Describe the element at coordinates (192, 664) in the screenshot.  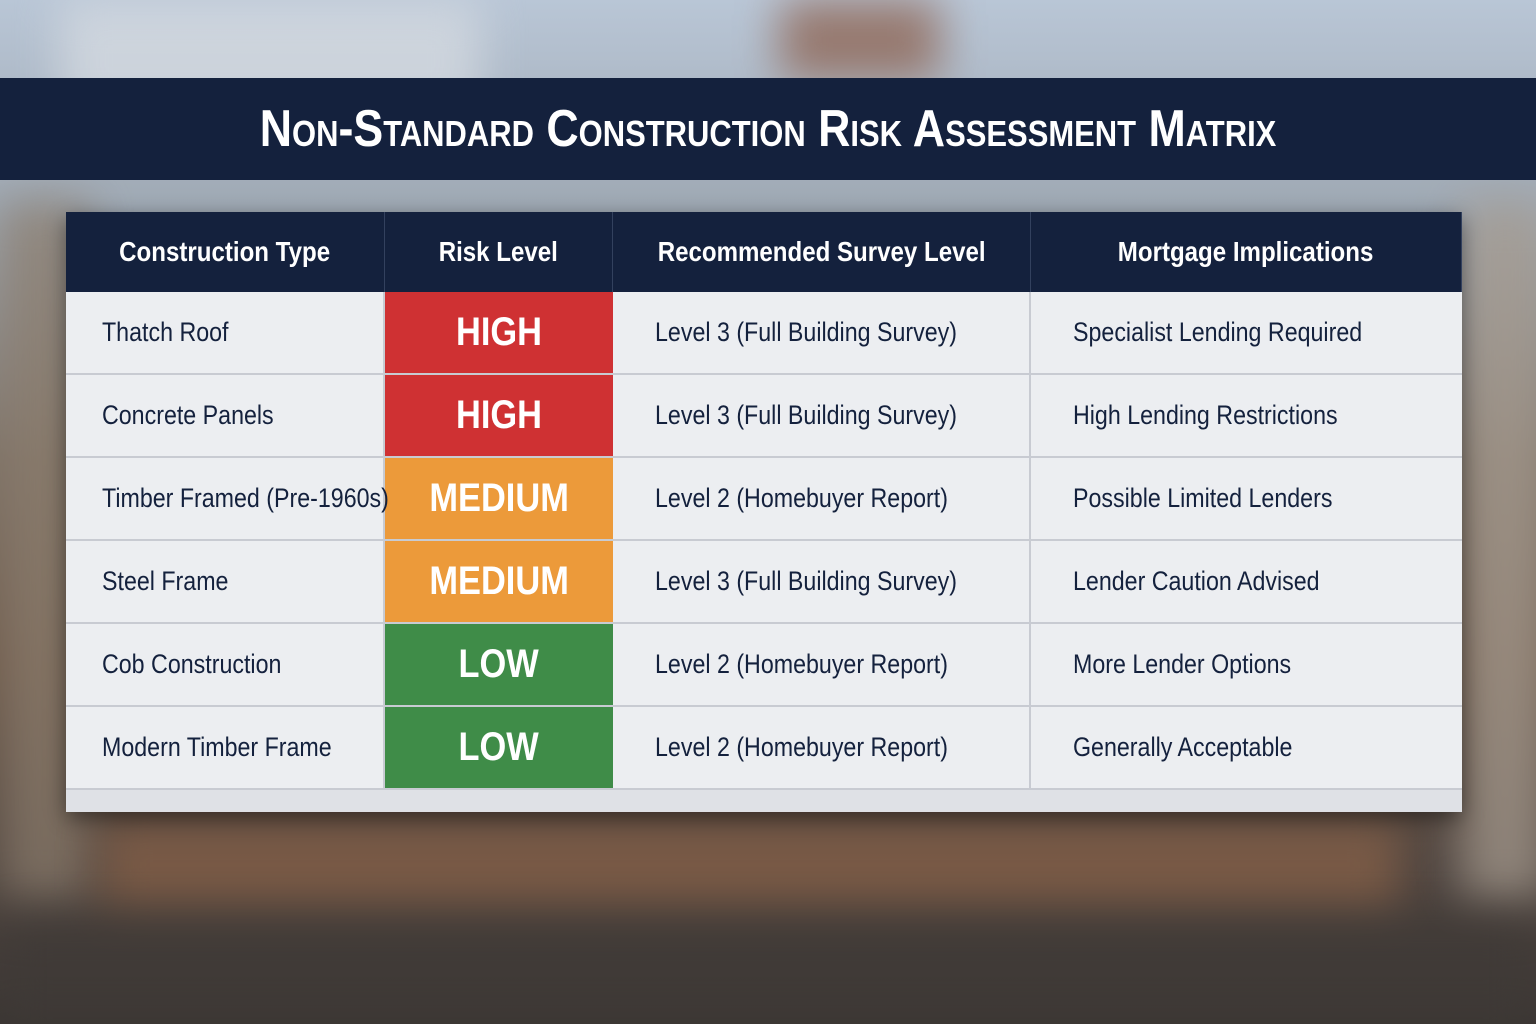
I see `cell-text: Cob Construction` at that location.